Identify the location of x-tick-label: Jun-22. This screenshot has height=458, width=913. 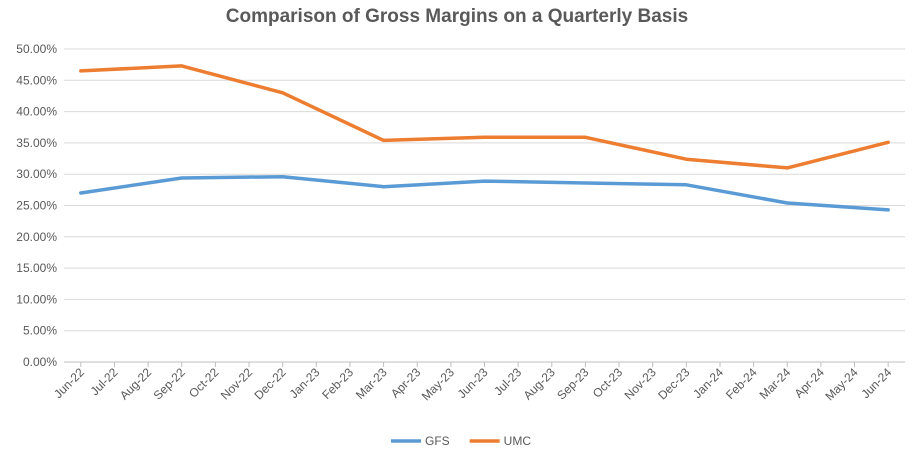
(69, 383).